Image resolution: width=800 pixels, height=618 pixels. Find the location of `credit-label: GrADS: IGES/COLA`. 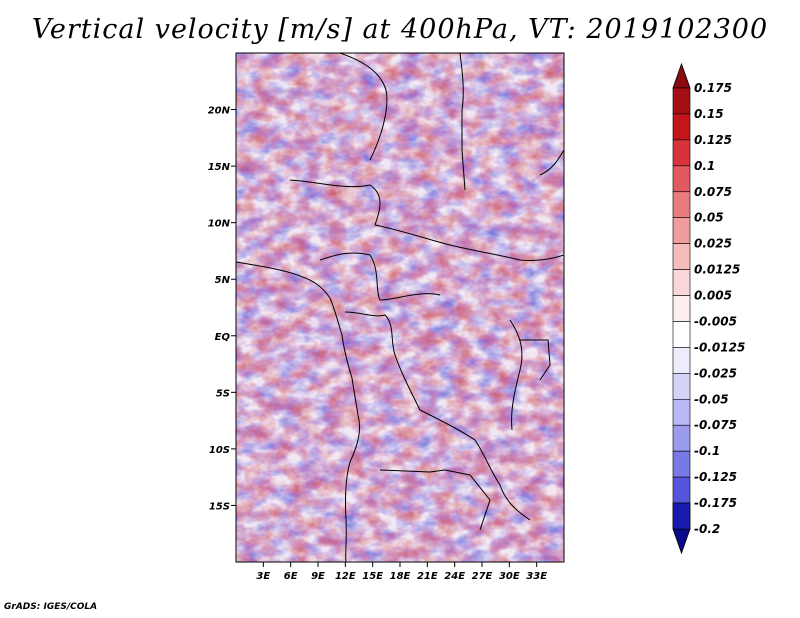

credit-label: GrADS: IGES/COLA is located at coordinates (51, 607).